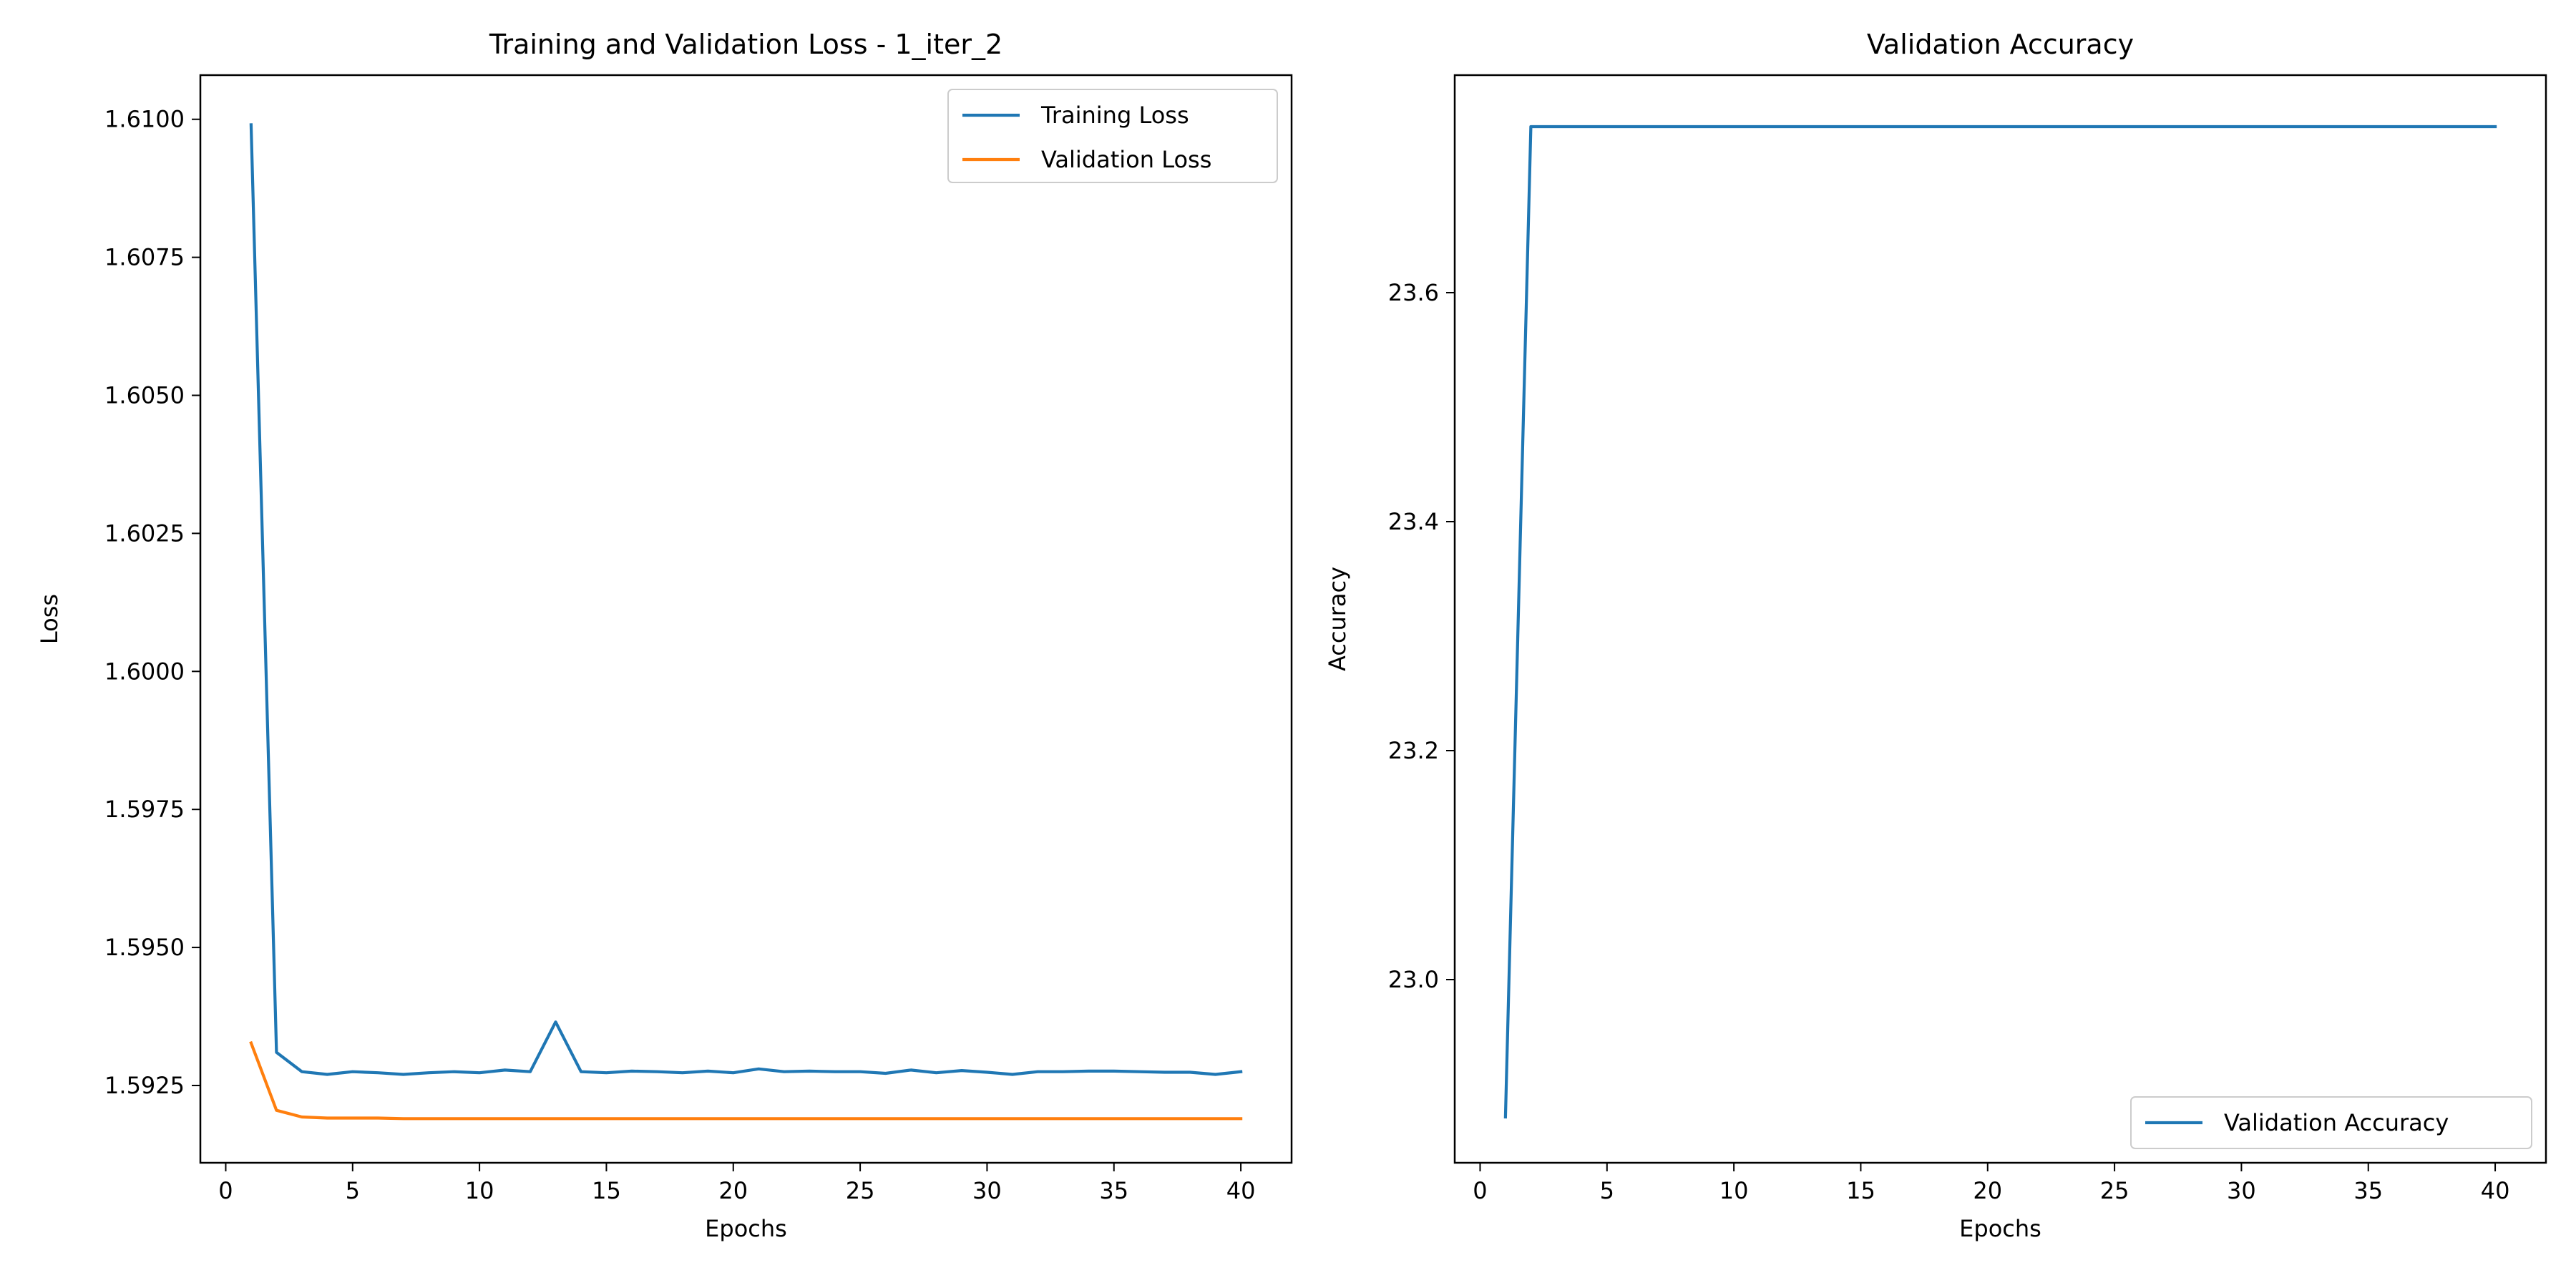 This screenshot has width=2576, height=1288. What do you see at coordinates (144, 533) in the screenshot?
I see `y-tick-label: 1.6025` at bounding box center [144, 533].